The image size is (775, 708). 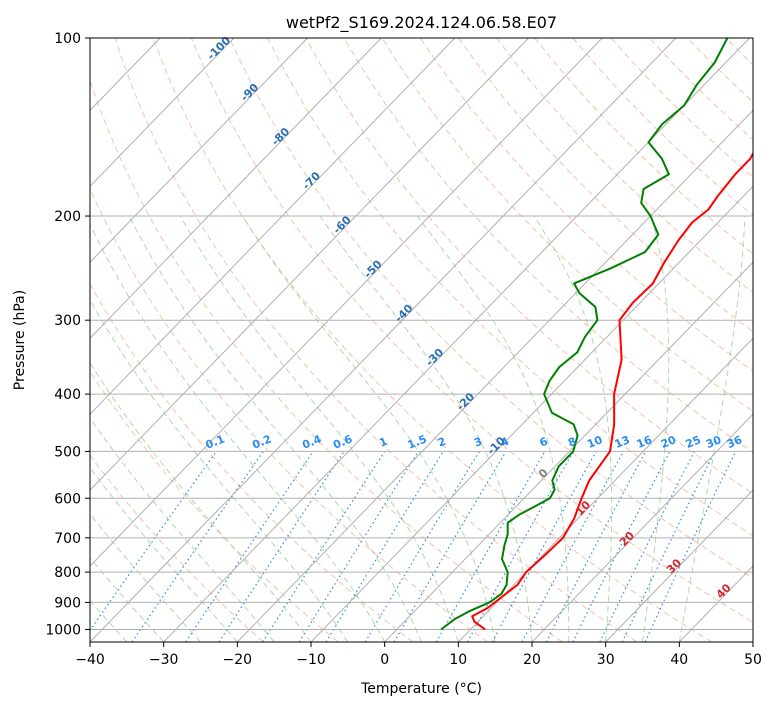 I want to click on mixing-ratio-label: 25, so click(x=693, y=442).